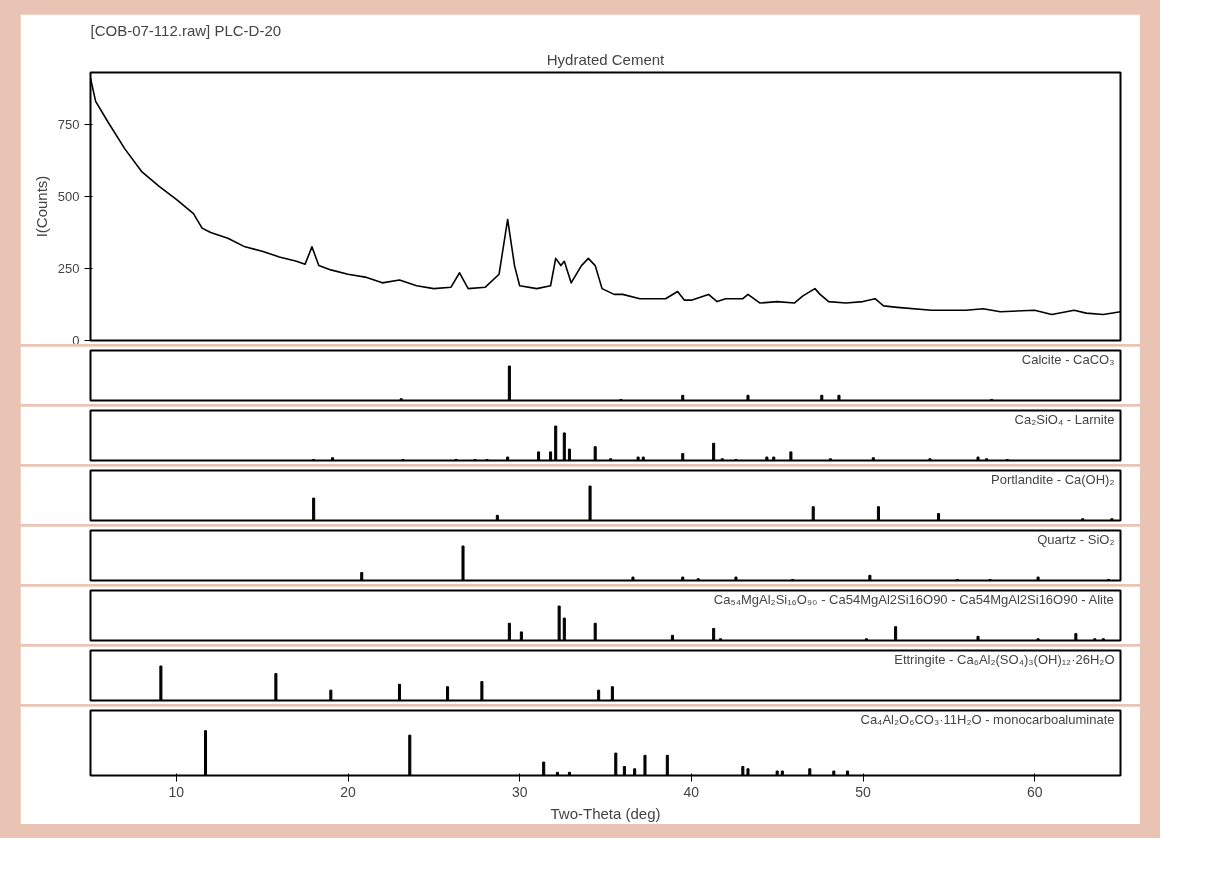 The height and width of the screenshot is (882, 1210). What do you see at coordinates (68, 124) in the screenshot?
I see `y-tick-label: 750` at bounding box center [68, 124].